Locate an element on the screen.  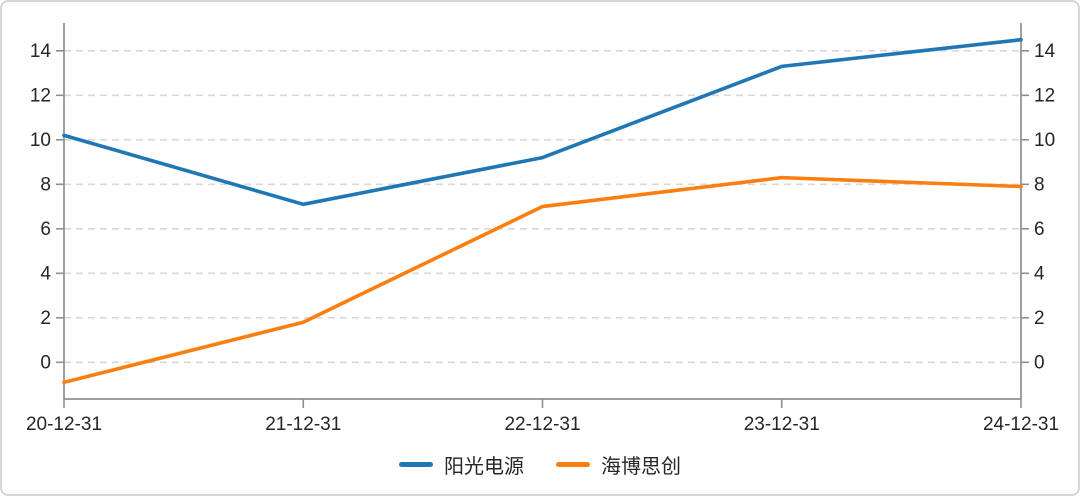
legend-label: 阳光电源 is located at coordinates (484, 467).